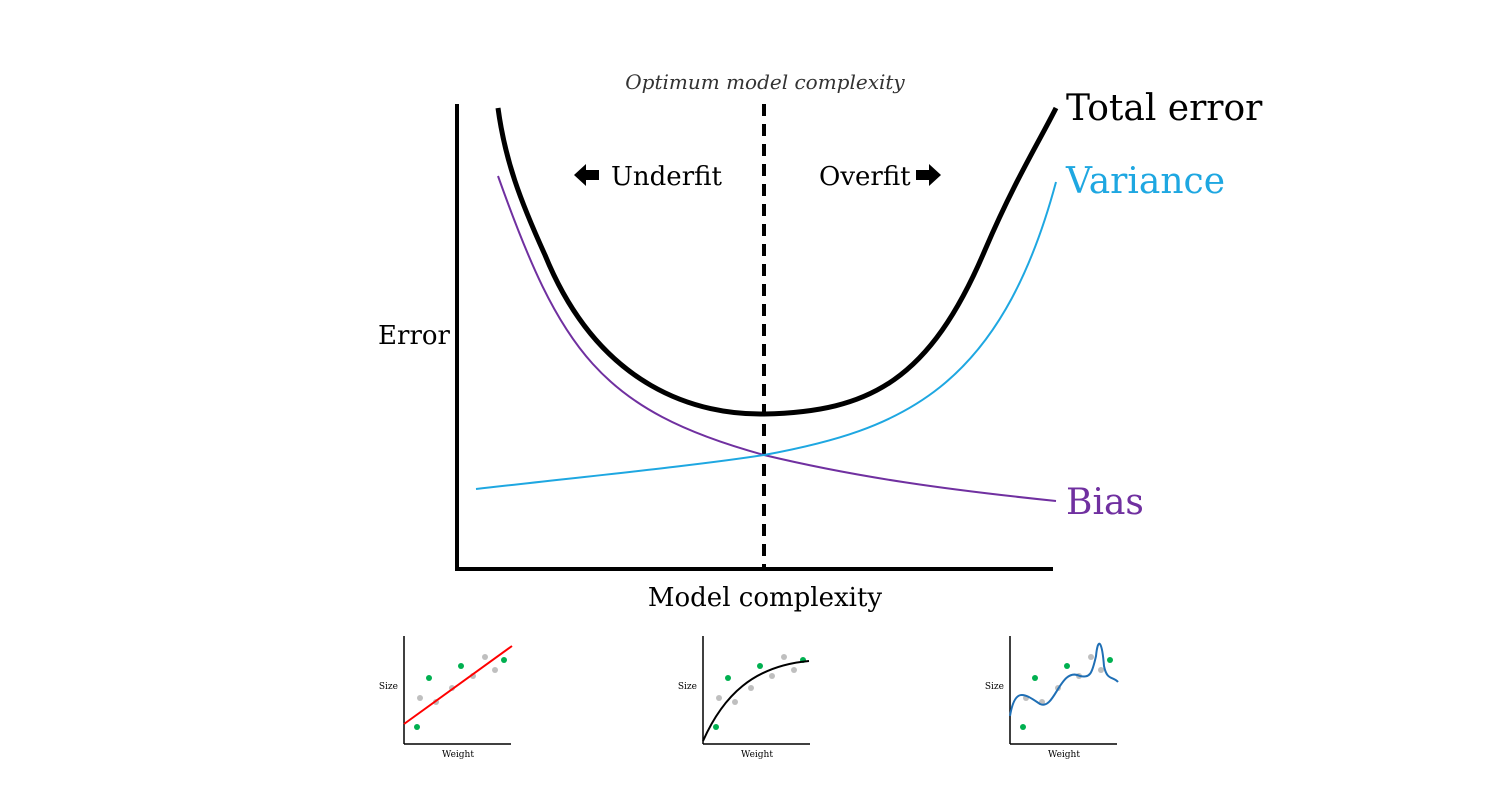 The image size is (1500, 806). Describe the element at coordinates (1145, 181) in the screenshot. I see `variance-label: Variance` at that location.